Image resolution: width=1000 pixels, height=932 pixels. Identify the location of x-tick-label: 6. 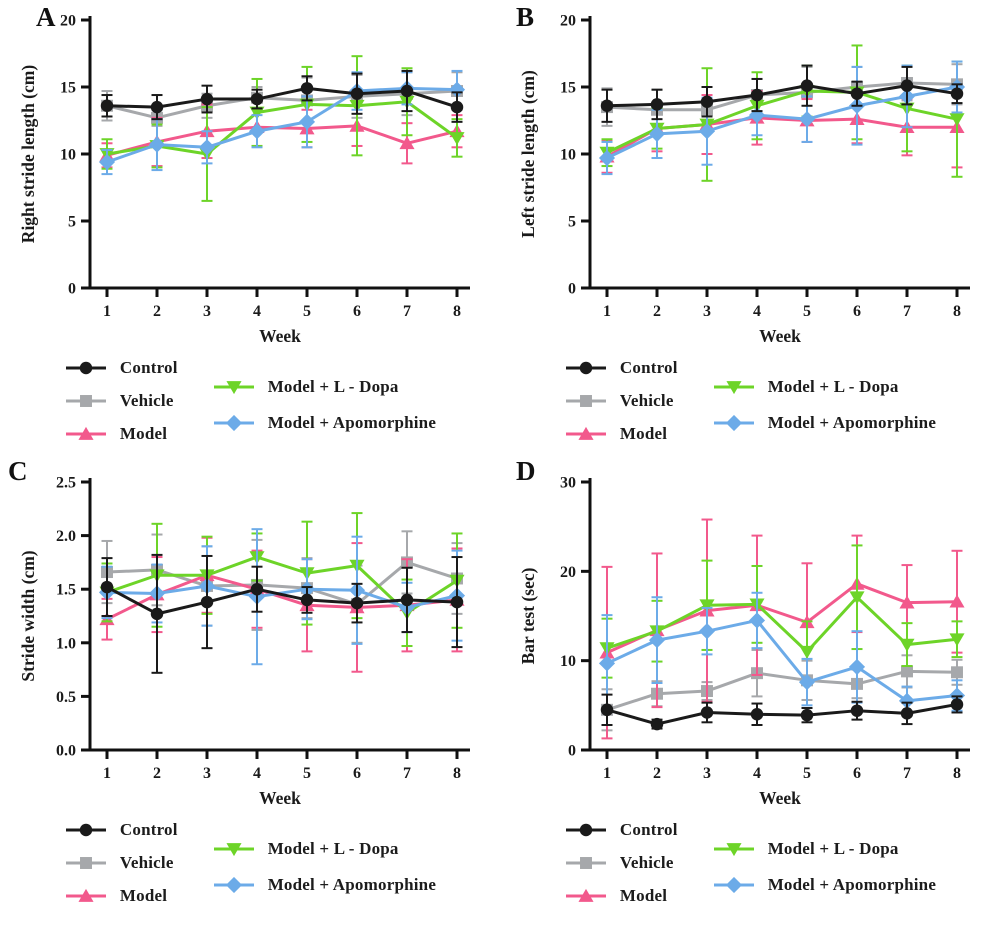
(857, 773).